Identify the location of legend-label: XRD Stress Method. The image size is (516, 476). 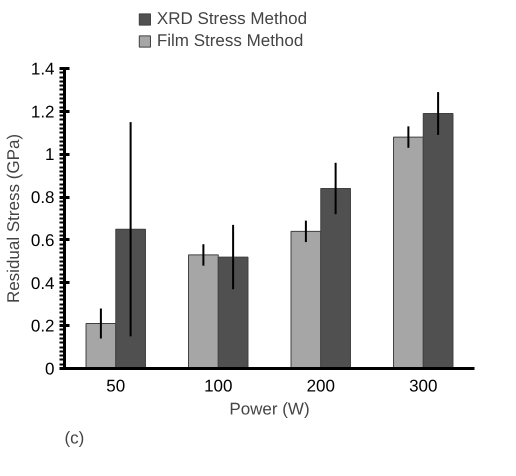
(232, 19).